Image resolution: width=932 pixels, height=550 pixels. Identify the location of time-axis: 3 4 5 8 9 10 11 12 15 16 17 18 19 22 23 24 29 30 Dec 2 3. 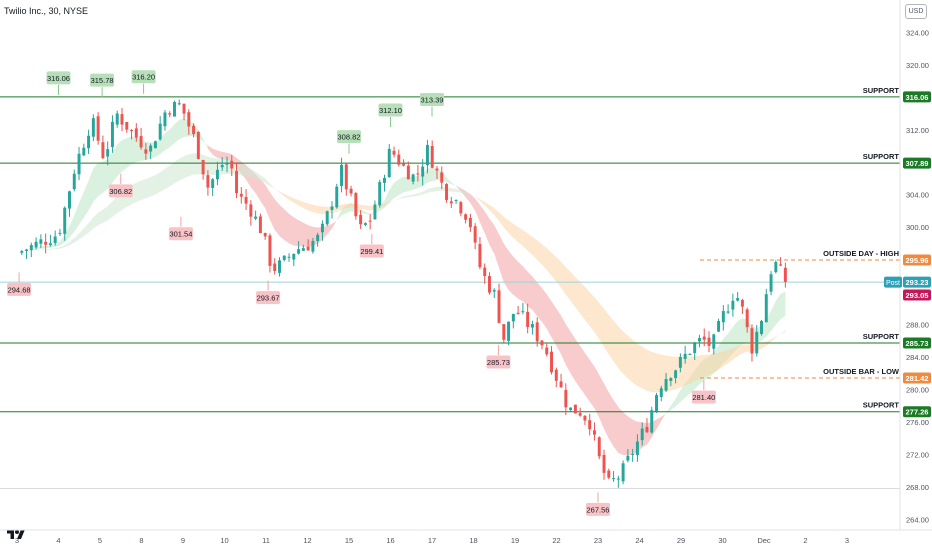
(466, 537).